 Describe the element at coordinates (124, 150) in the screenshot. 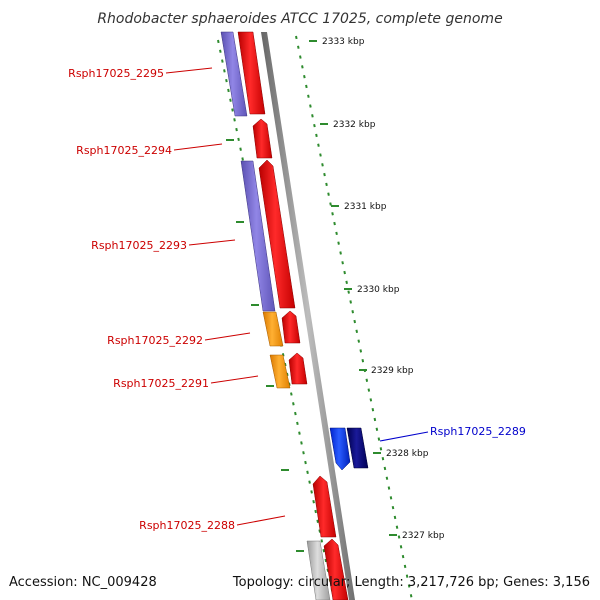

I see `gene-label-rsph17025-2294: Rsph17025_2294` at that location.